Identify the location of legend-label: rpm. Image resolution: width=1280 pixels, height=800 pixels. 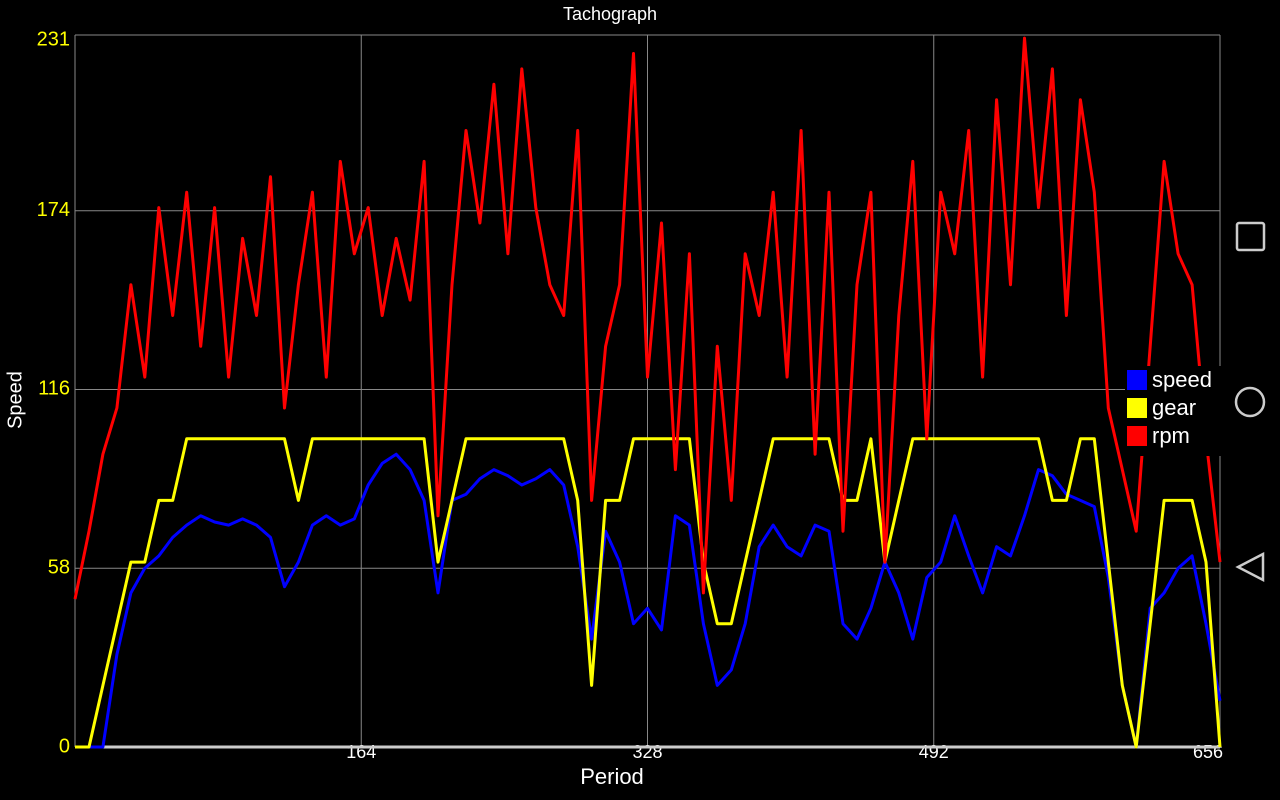
(1171, 435).